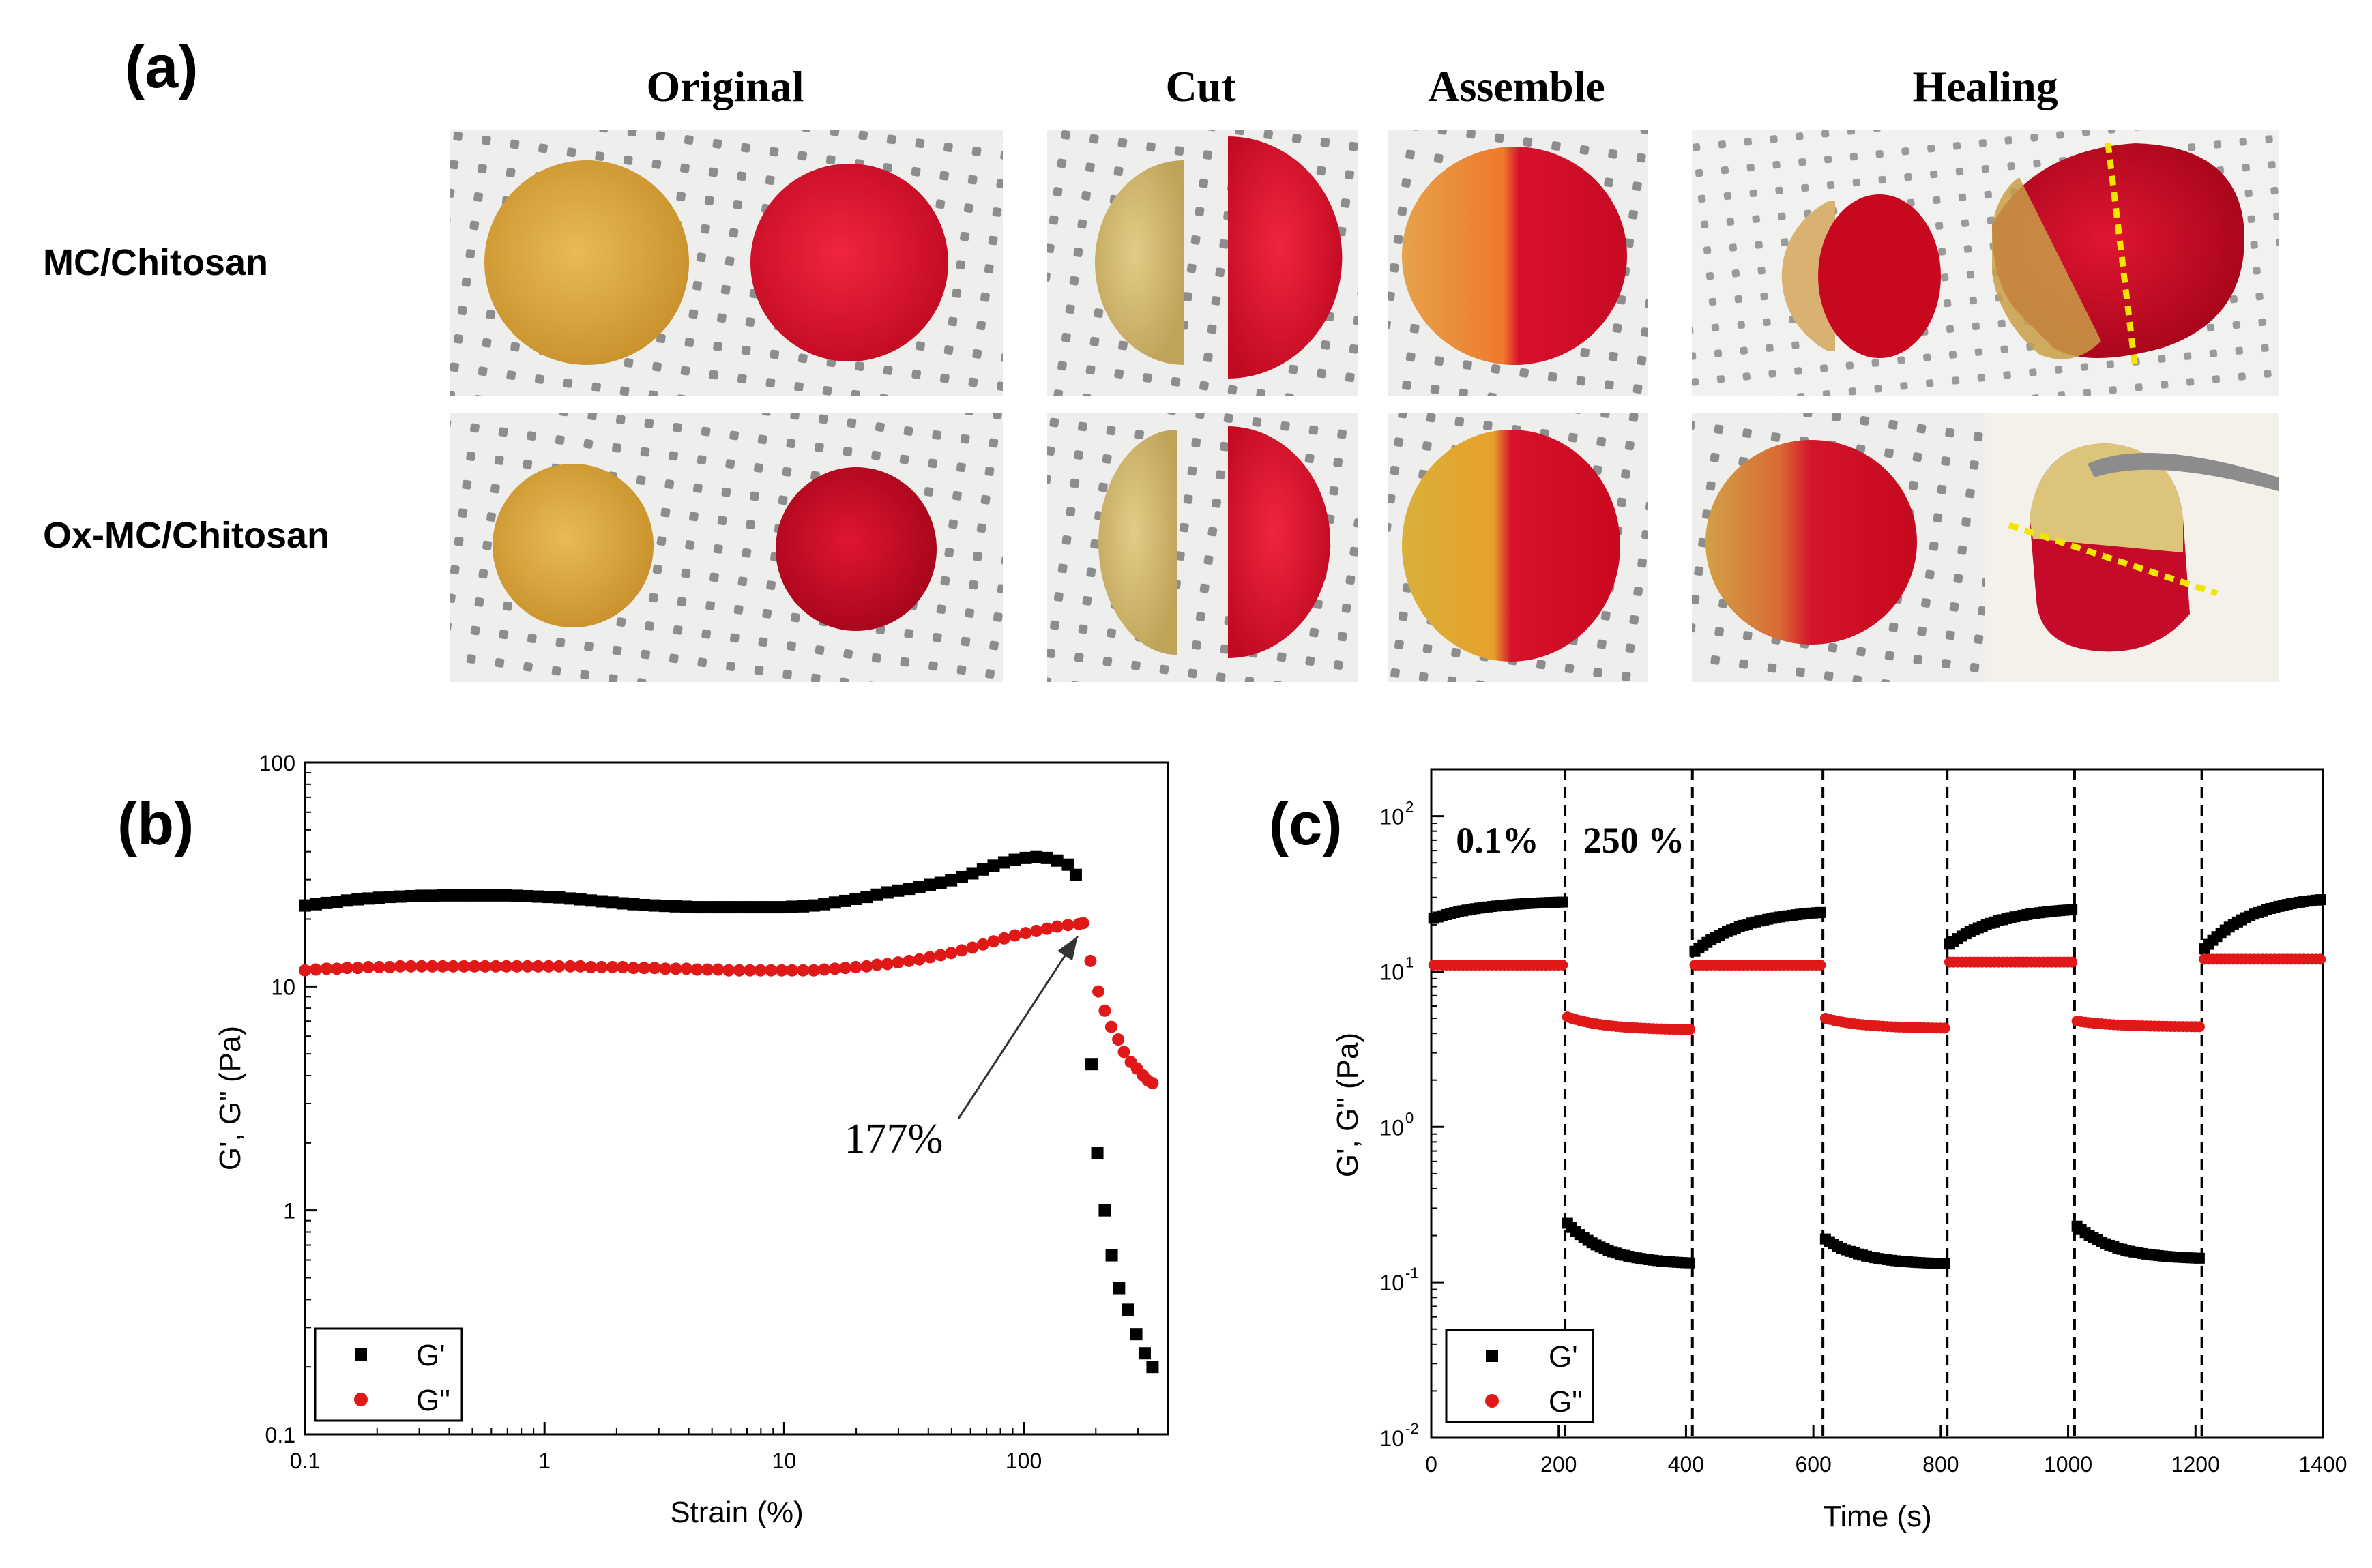  I want to click on legend-b-g-prime-marker, so click(361, 1354).